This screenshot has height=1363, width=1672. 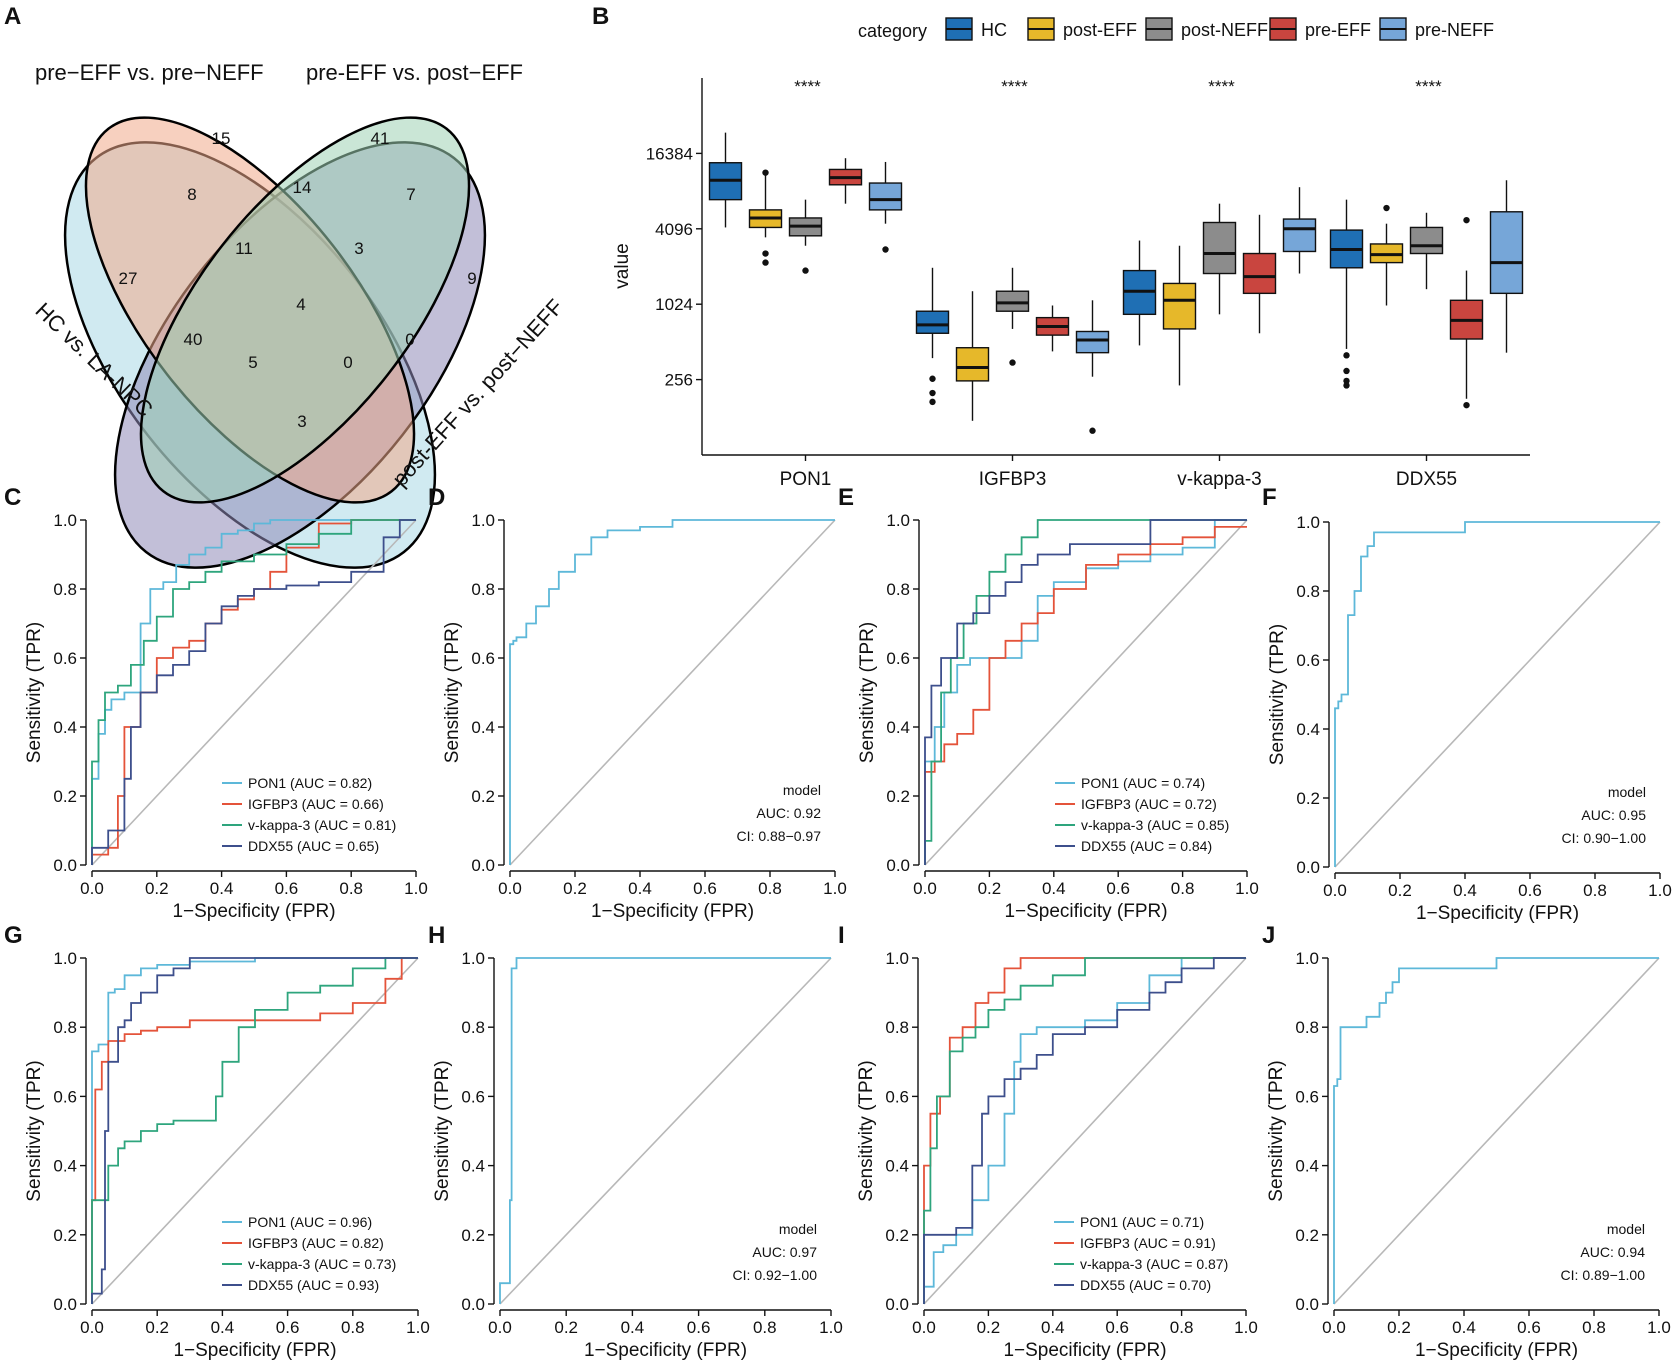 I want to click on x-tick-label: 1.0, so click(x=1246, y=1327).